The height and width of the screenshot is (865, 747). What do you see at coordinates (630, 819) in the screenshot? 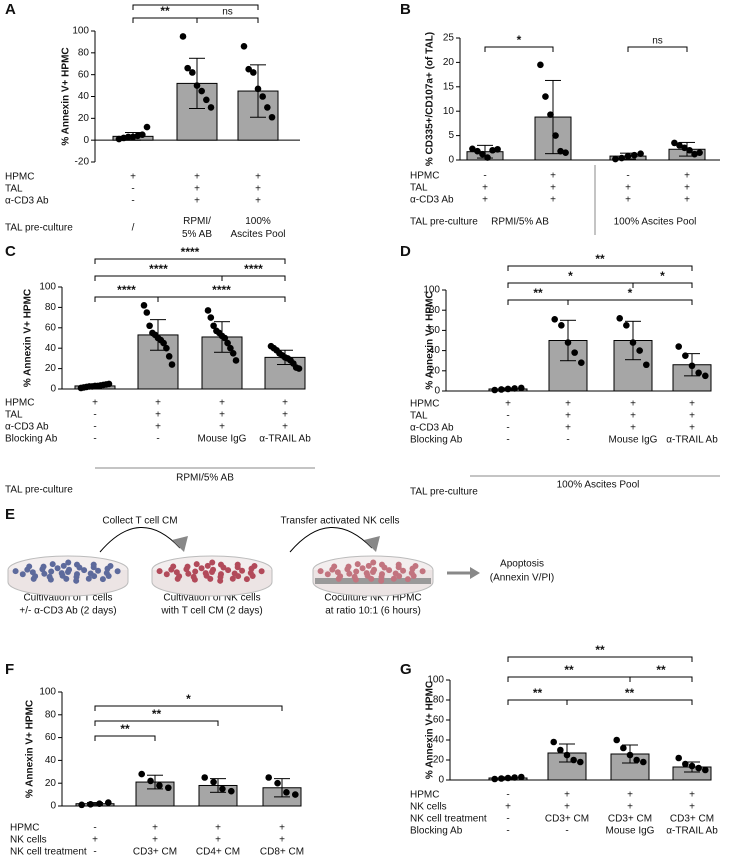
I see `row-value: CD3+ CM` at bounding box center [630, 819].